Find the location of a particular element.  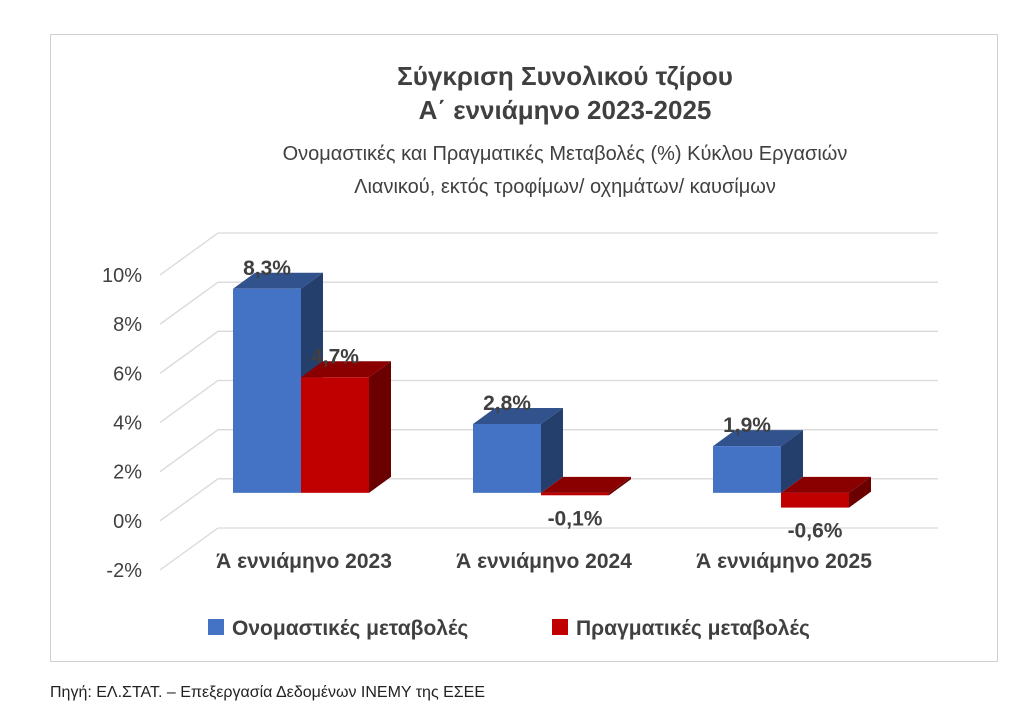

y-tick-label: 2% is located at coordinates (127, 473).